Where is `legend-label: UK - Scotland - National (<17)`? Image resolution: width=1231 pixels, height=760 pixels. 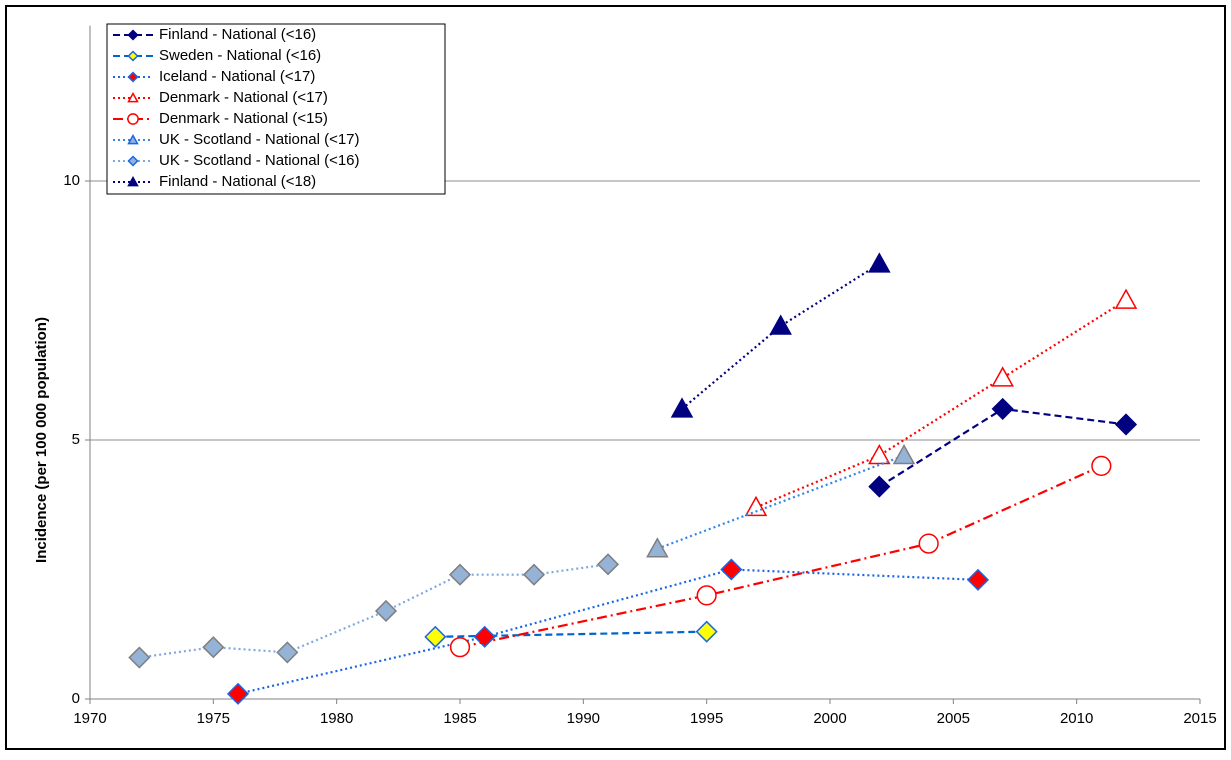
legend-label: UK - Scotland - National (<17) is located at coordinates (259, 139).